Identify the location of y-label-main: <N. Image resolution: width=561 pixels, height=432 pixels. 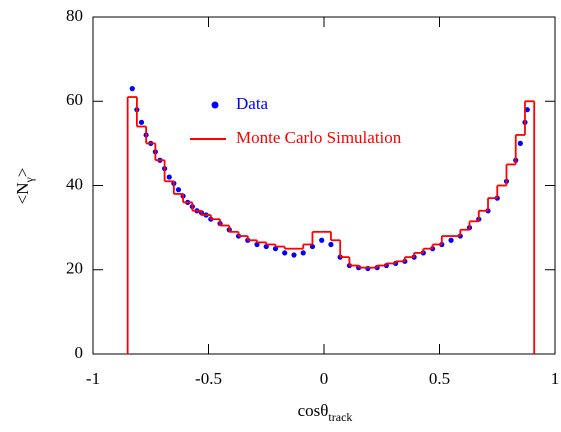
(22, 194).